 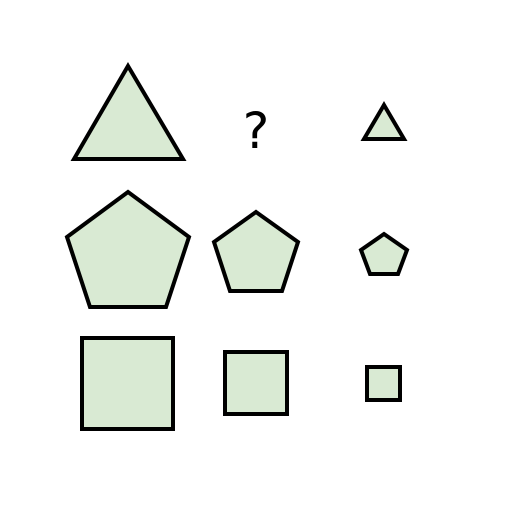 What do you see at coordinates (256, 383) in the screenshot?
I see `medium-square` at bounding box center [256, 383].